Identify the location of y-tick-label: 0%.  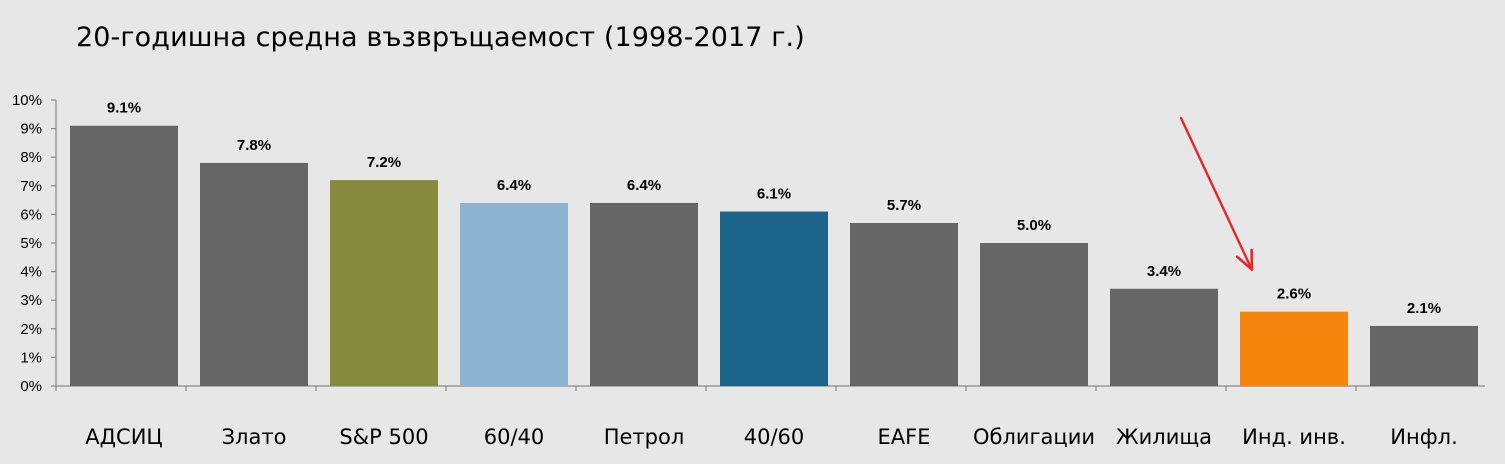
(31, 386).